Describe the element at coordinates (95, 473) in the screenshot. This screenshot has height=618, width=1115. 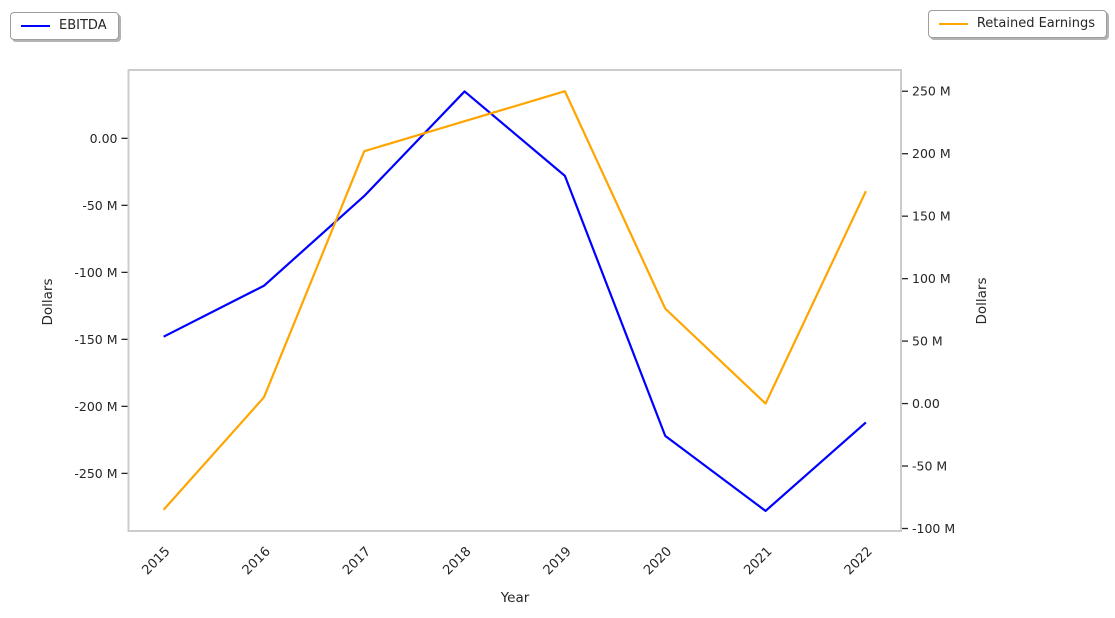
I see `left-axis-tick-label: -250 M` at that location.